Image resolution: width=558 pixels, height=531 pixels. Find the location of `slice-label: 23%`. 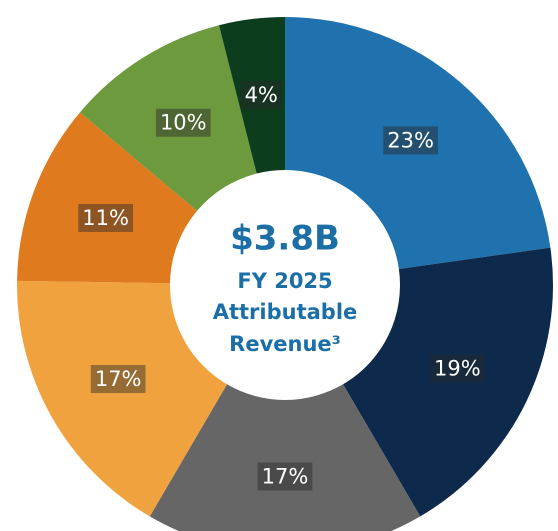

slice-label: 23% is located at coordinates (410, 140).